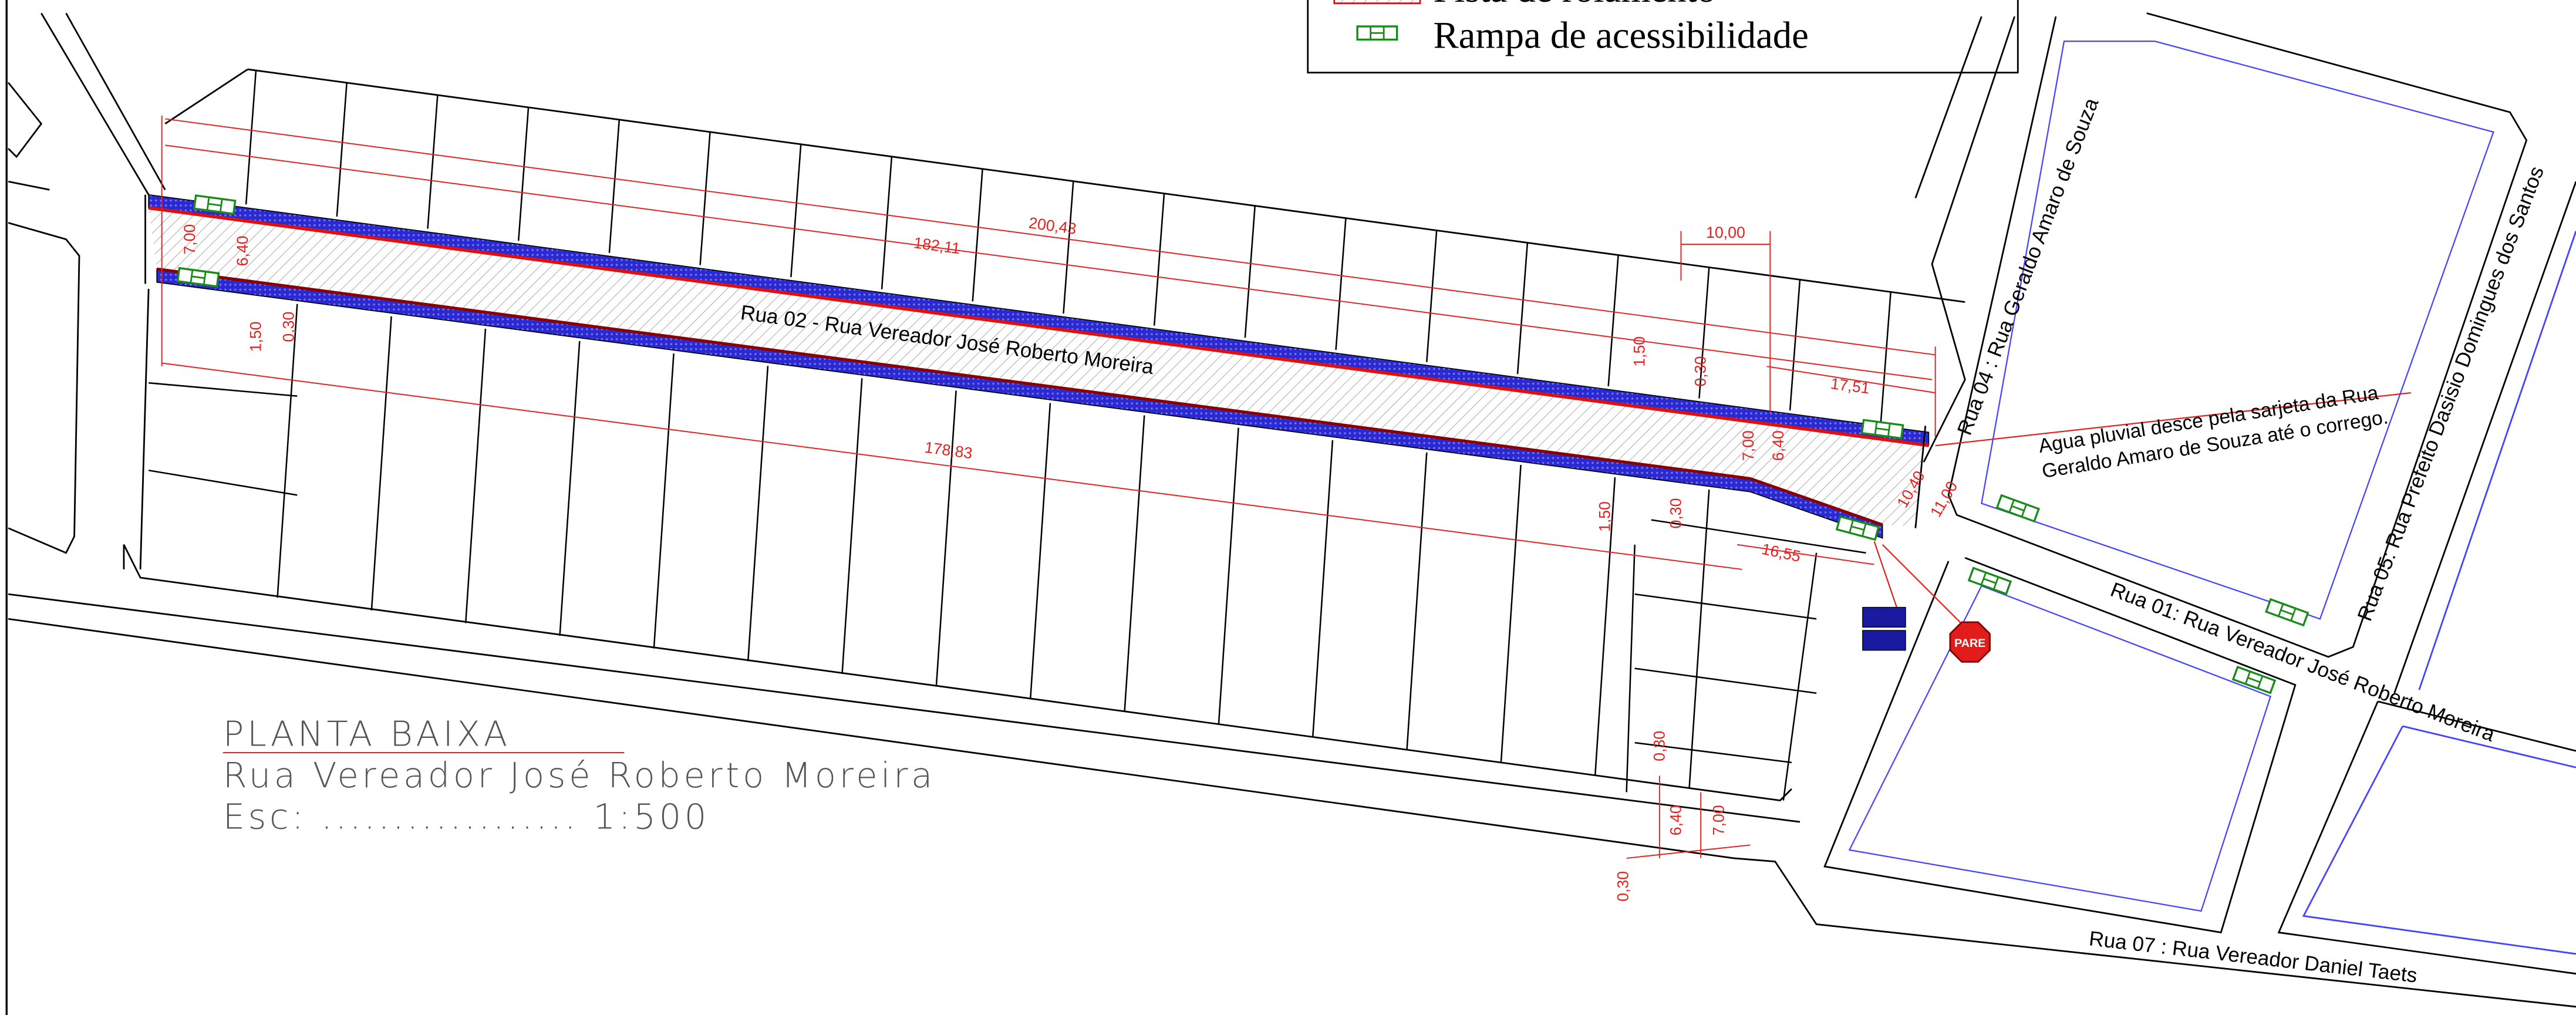 This screenshot has height=1015, width=2576. I want to click on street-end, so click(1920, 477).